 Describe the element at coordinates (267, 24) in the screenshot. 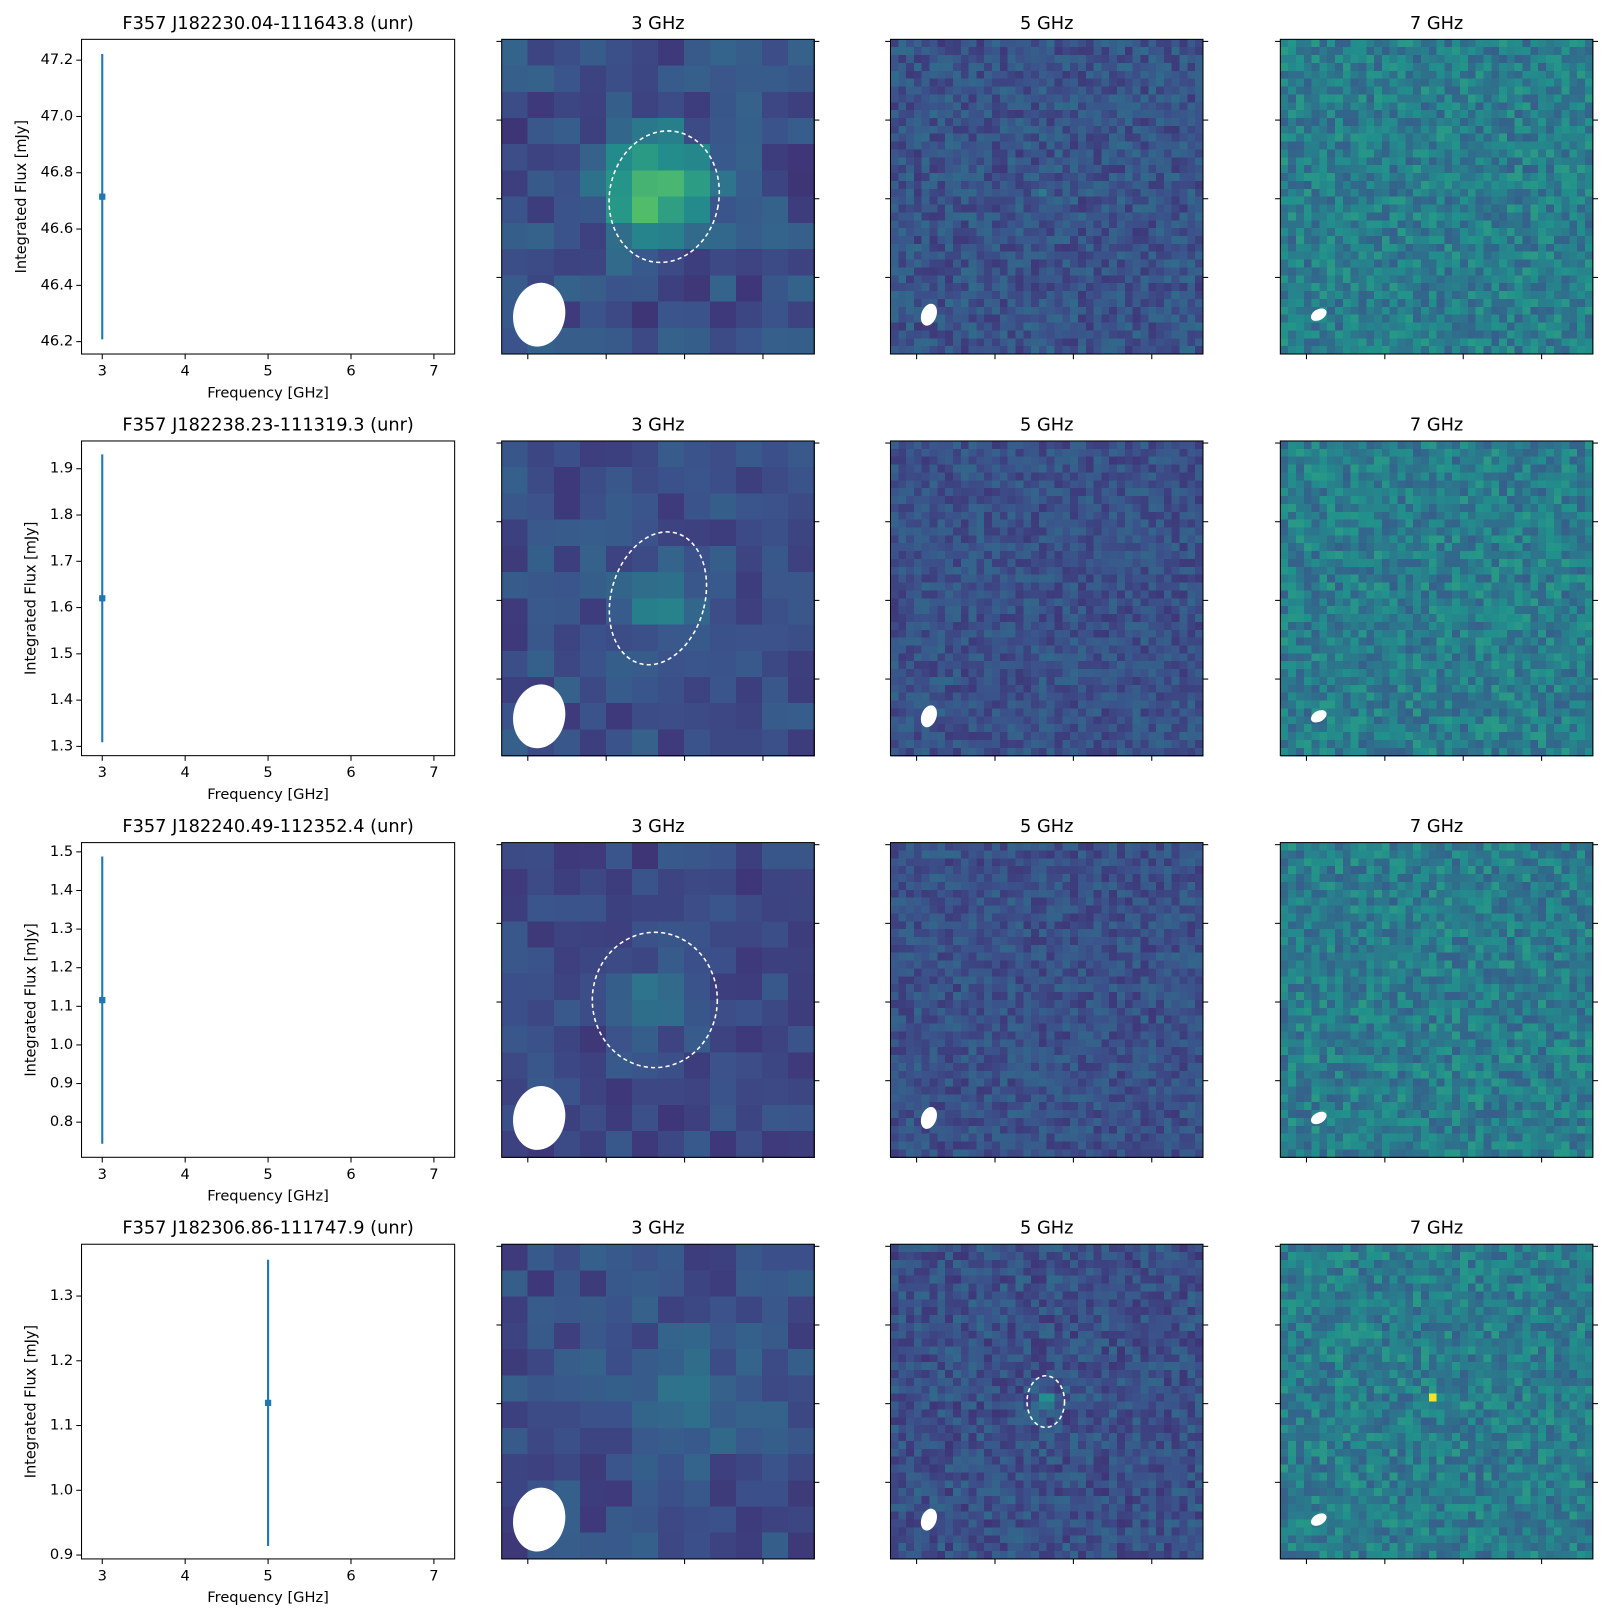

I see `chart-title: F357 J182230.04-111643.8 (unr)` at that location.